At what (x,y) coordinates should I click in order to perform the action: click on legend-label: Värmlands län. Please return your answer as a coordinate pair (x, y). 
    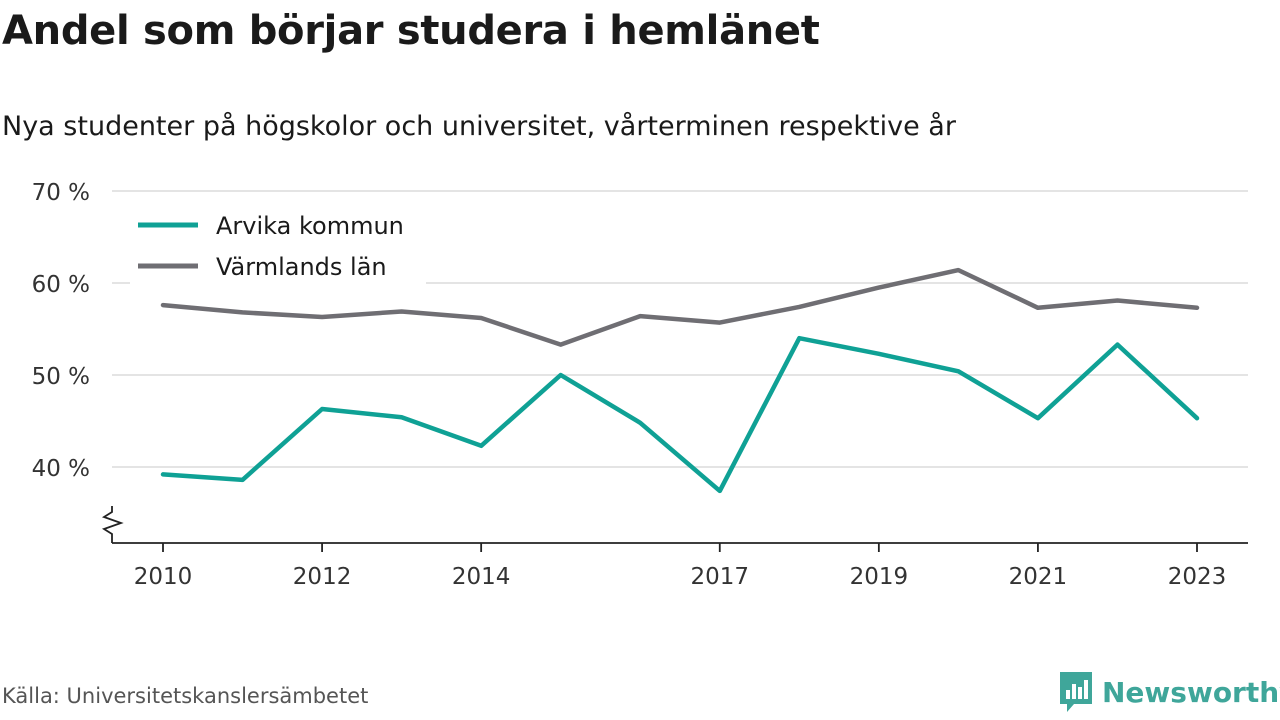
    Looking at the image, I should click on (301, 267).